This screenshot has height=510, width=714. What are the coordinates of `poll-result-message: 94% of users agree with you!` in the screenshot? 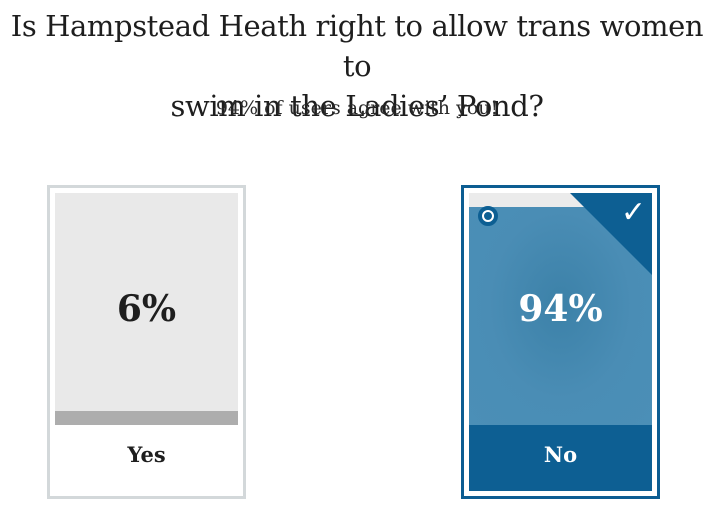 It's located at (357, 108).